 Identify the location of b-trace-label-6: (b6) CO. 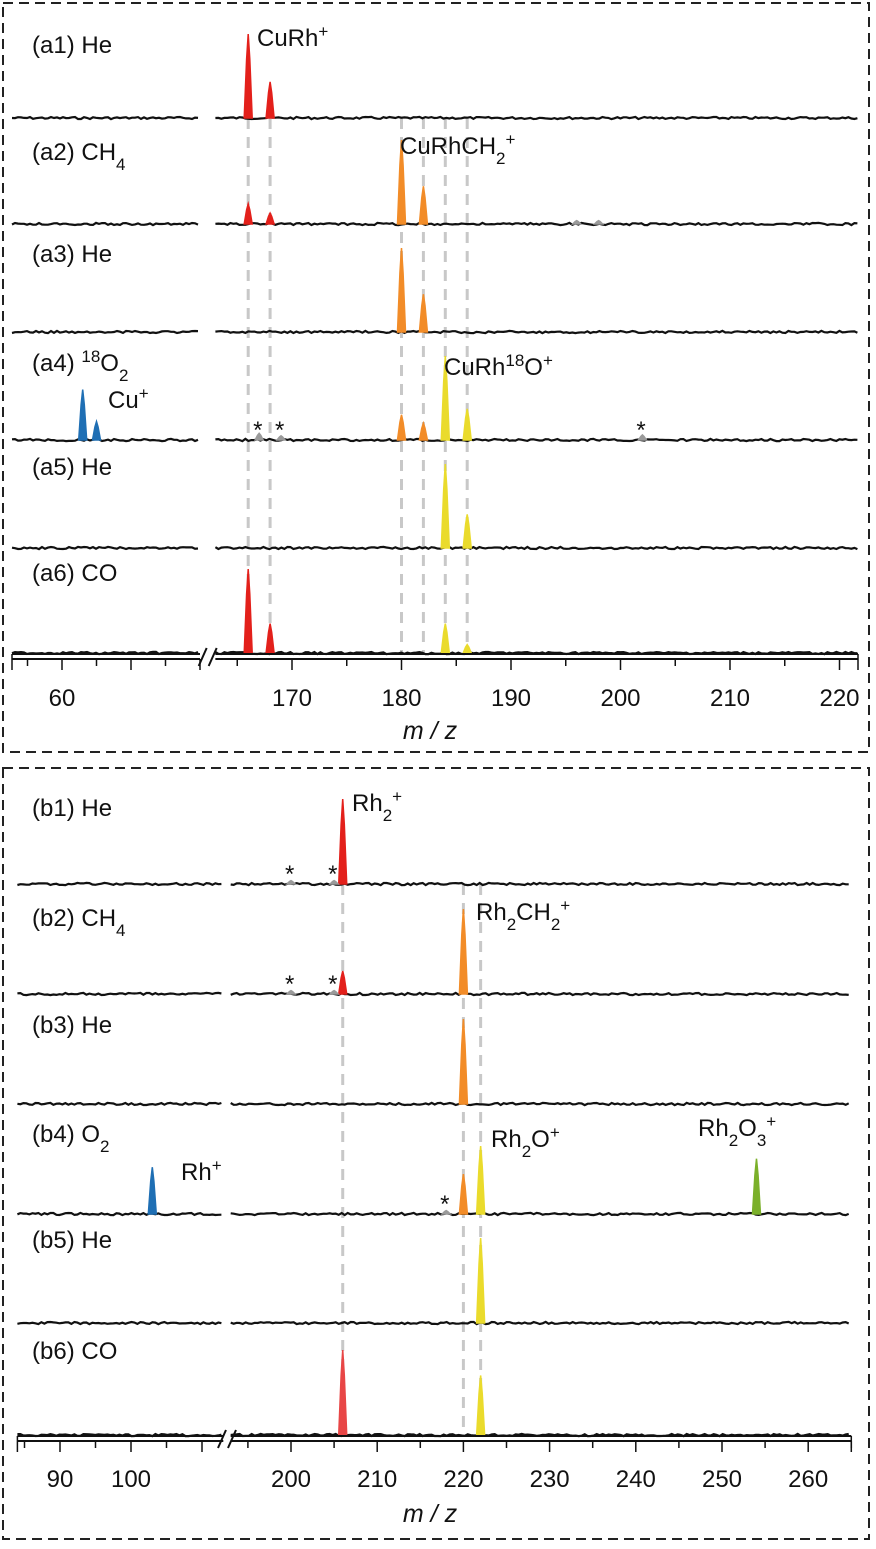
(74, 1351).